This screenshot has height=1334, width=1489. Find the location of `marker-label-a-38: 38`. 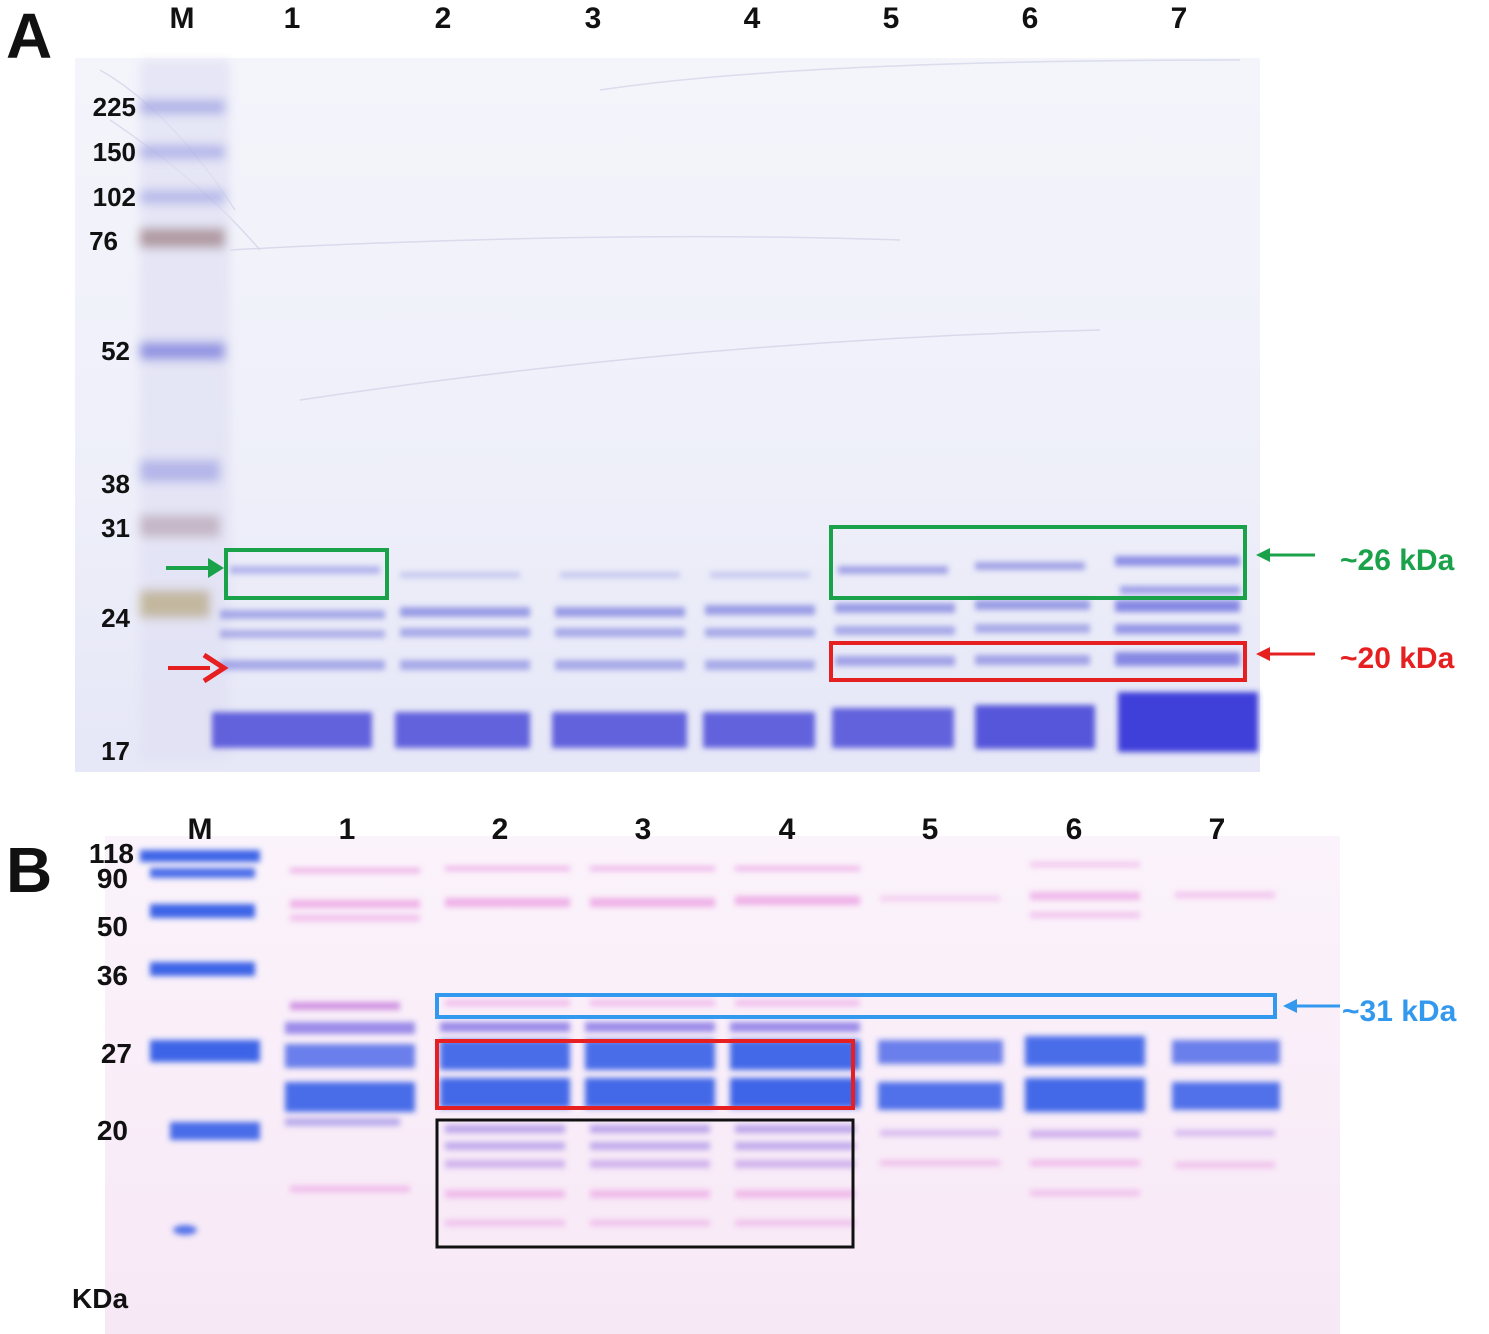

marker-label-a-38: 38 is located at coordinates (115, 484).